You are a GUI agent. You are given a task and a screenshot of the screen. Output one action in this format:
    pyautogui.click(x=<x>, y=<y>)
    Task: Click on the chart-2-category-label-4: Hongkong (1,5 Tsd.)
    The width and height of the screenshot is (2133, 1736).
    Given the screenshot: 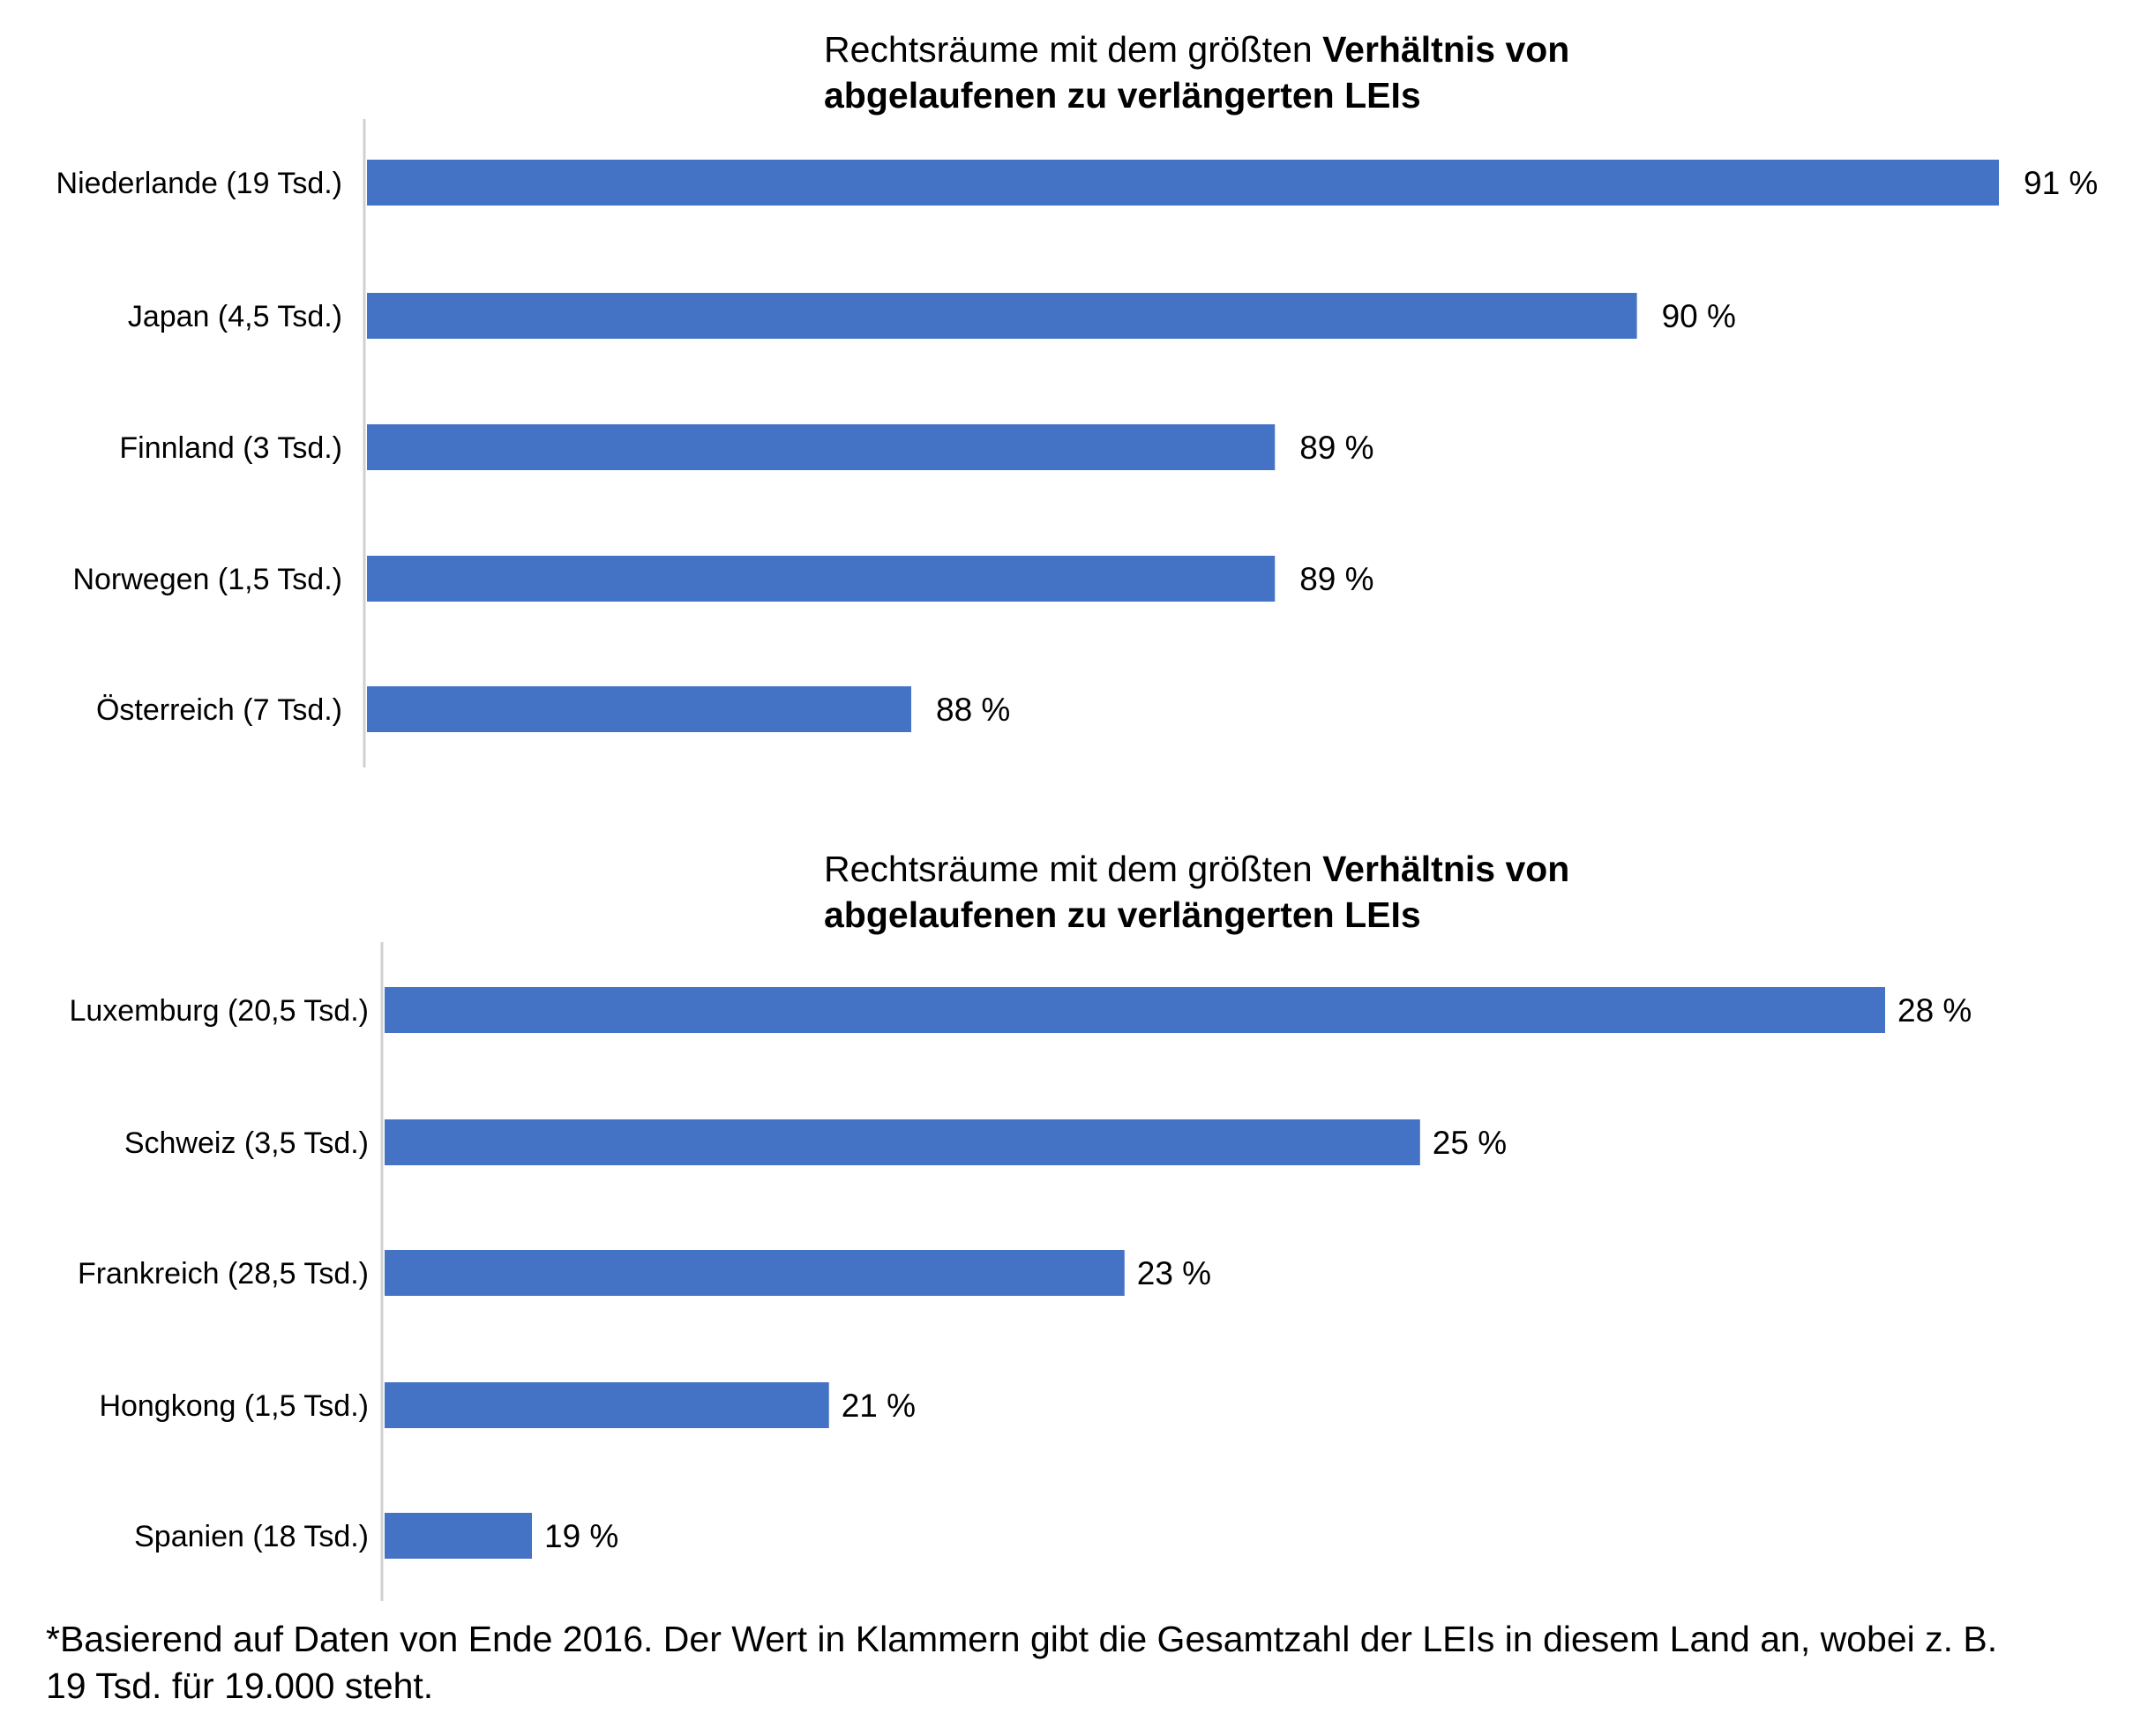 What is the action you would take?
    pyautogui.click(x=234, y=1406)
    